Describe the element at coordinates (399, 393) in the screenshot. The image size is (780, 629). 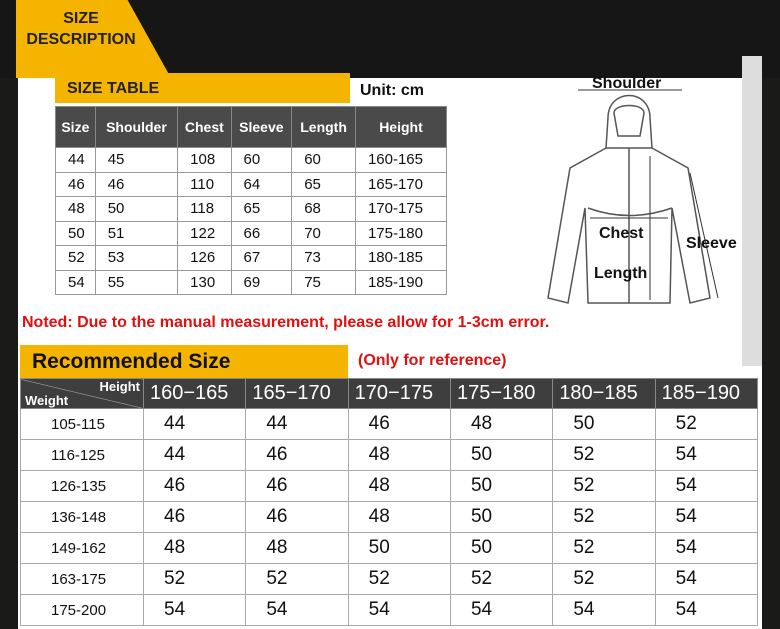
I see `height-header: 170−175` at that location.